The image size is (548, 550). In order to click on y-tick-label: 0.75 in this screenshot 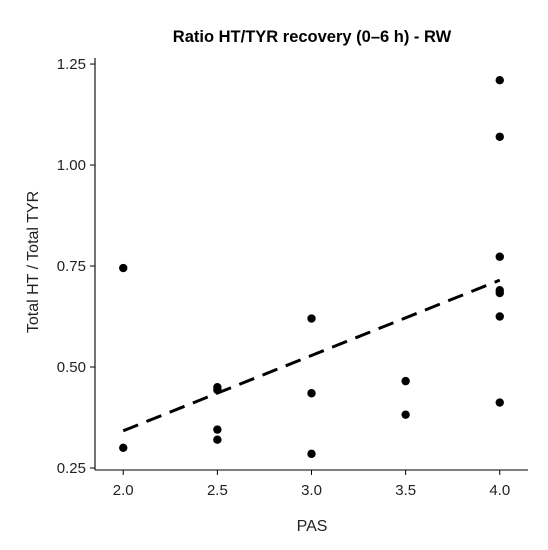, I will do `click(71, 266)`.